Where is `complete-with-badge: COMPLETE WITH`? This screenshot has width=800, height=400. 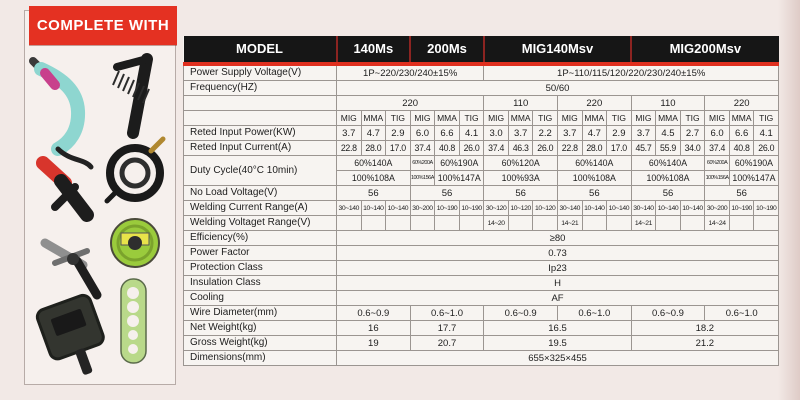 complete-with-badge: COMPLETE WITH is located at coordinates (103, 25).